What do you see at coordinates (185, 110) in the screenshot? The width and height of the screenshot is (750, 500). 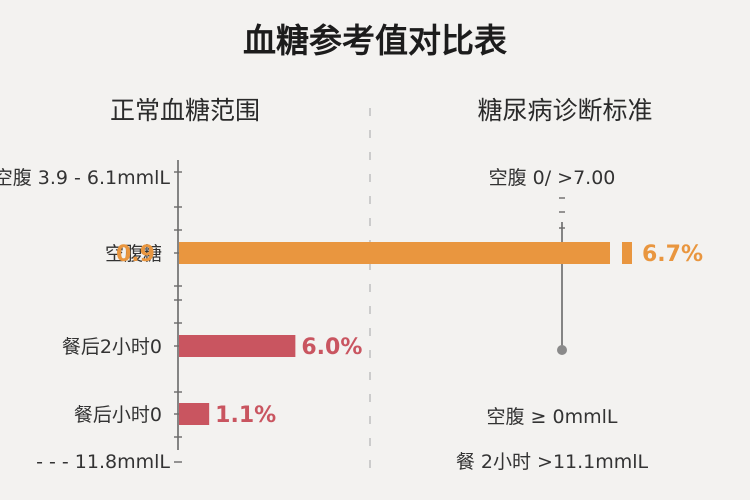 I see `left-panel-heading: 正常血糖范围` at bounding box center [185, 110].